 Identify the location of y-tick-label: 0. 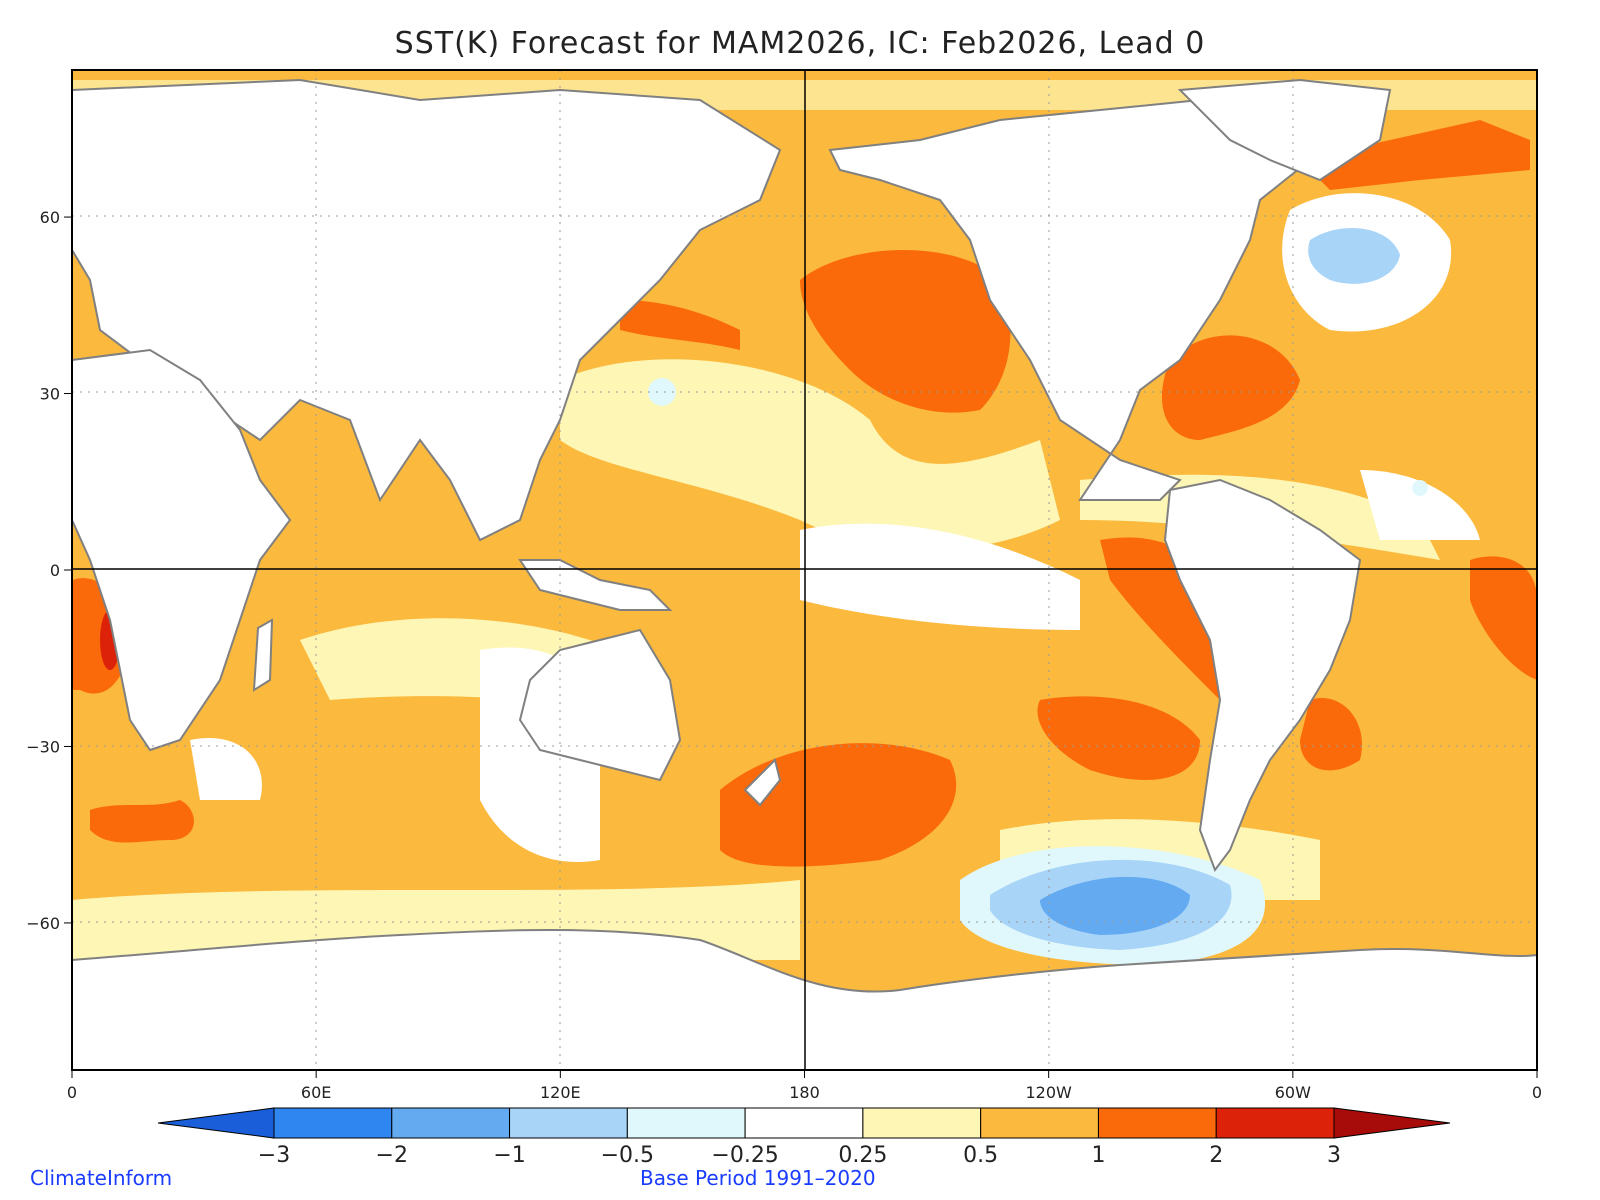
(55, 570).